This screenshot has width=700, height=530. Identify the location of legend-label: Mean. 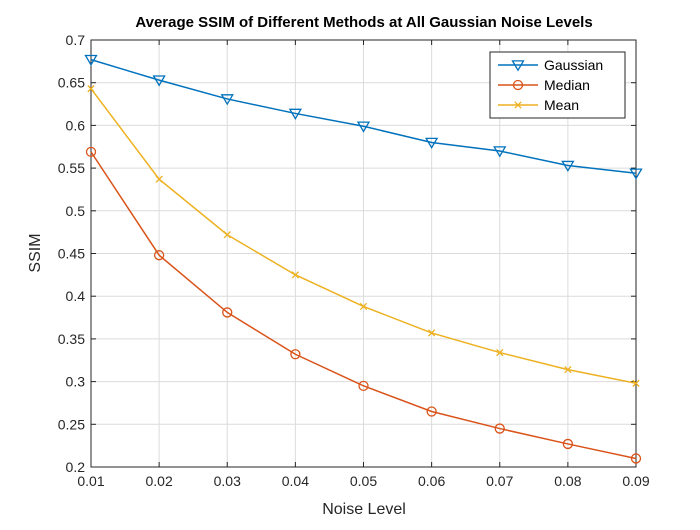
(561, 105).